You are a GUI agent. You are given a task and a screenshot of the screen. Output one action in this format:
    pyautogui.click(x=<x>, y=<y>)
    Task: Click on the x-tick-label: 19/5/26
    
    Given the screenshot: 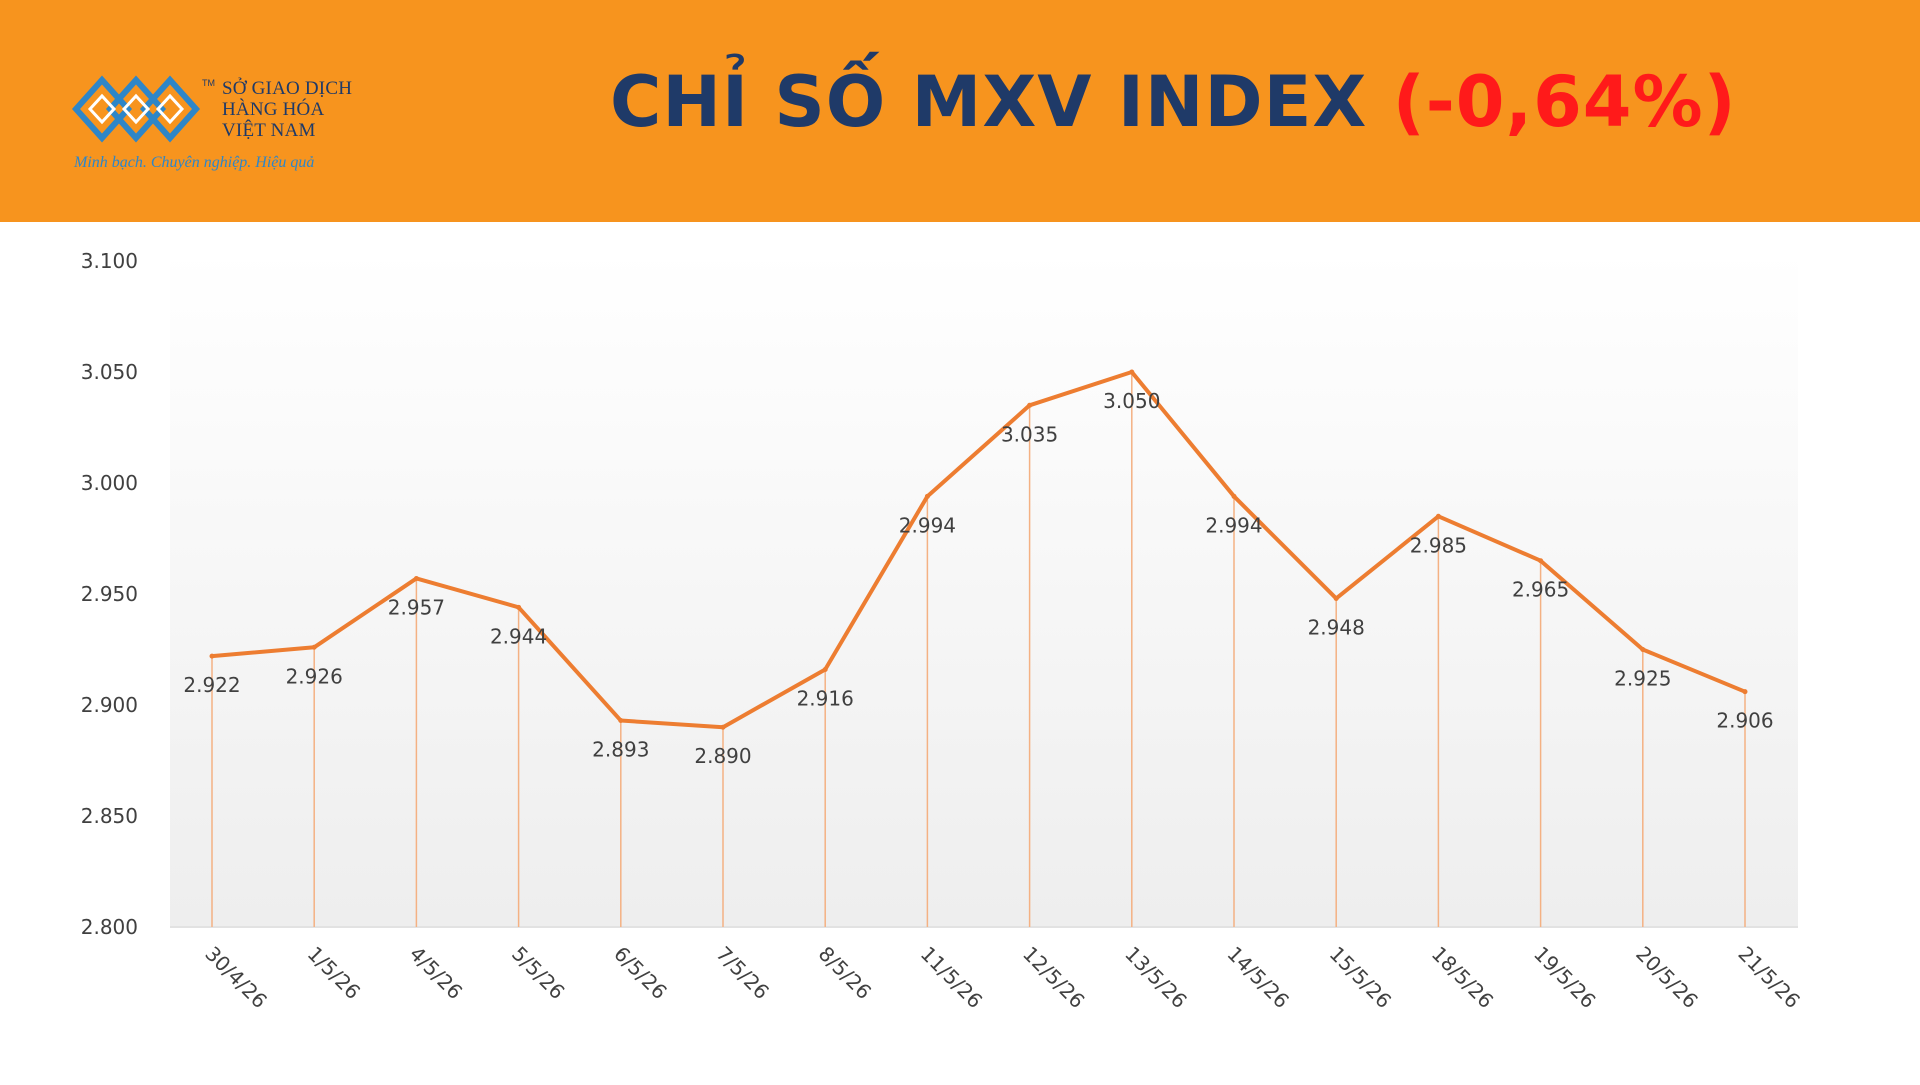 What is the action you would take?
    pyautogui.click(x=1564, y=977)
    